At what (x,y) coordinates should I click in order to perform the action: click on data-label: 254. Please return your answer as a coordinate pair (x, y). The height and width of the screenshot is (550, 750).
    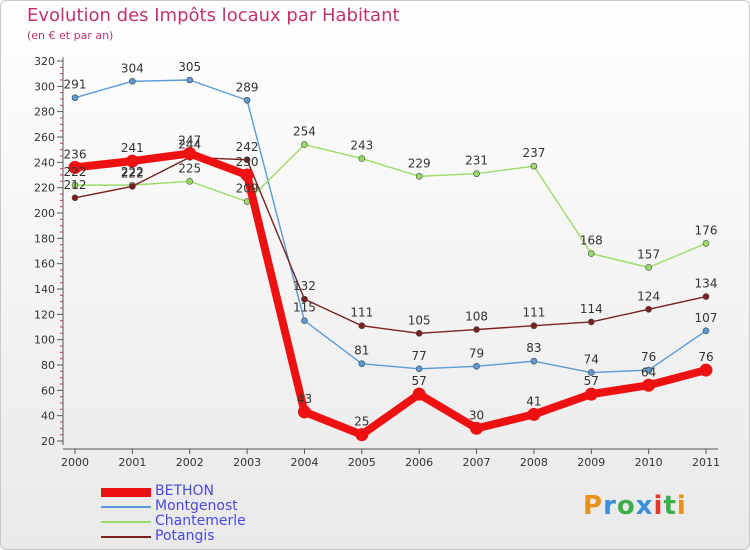
    Looking at the image, I should click on (304, 132).